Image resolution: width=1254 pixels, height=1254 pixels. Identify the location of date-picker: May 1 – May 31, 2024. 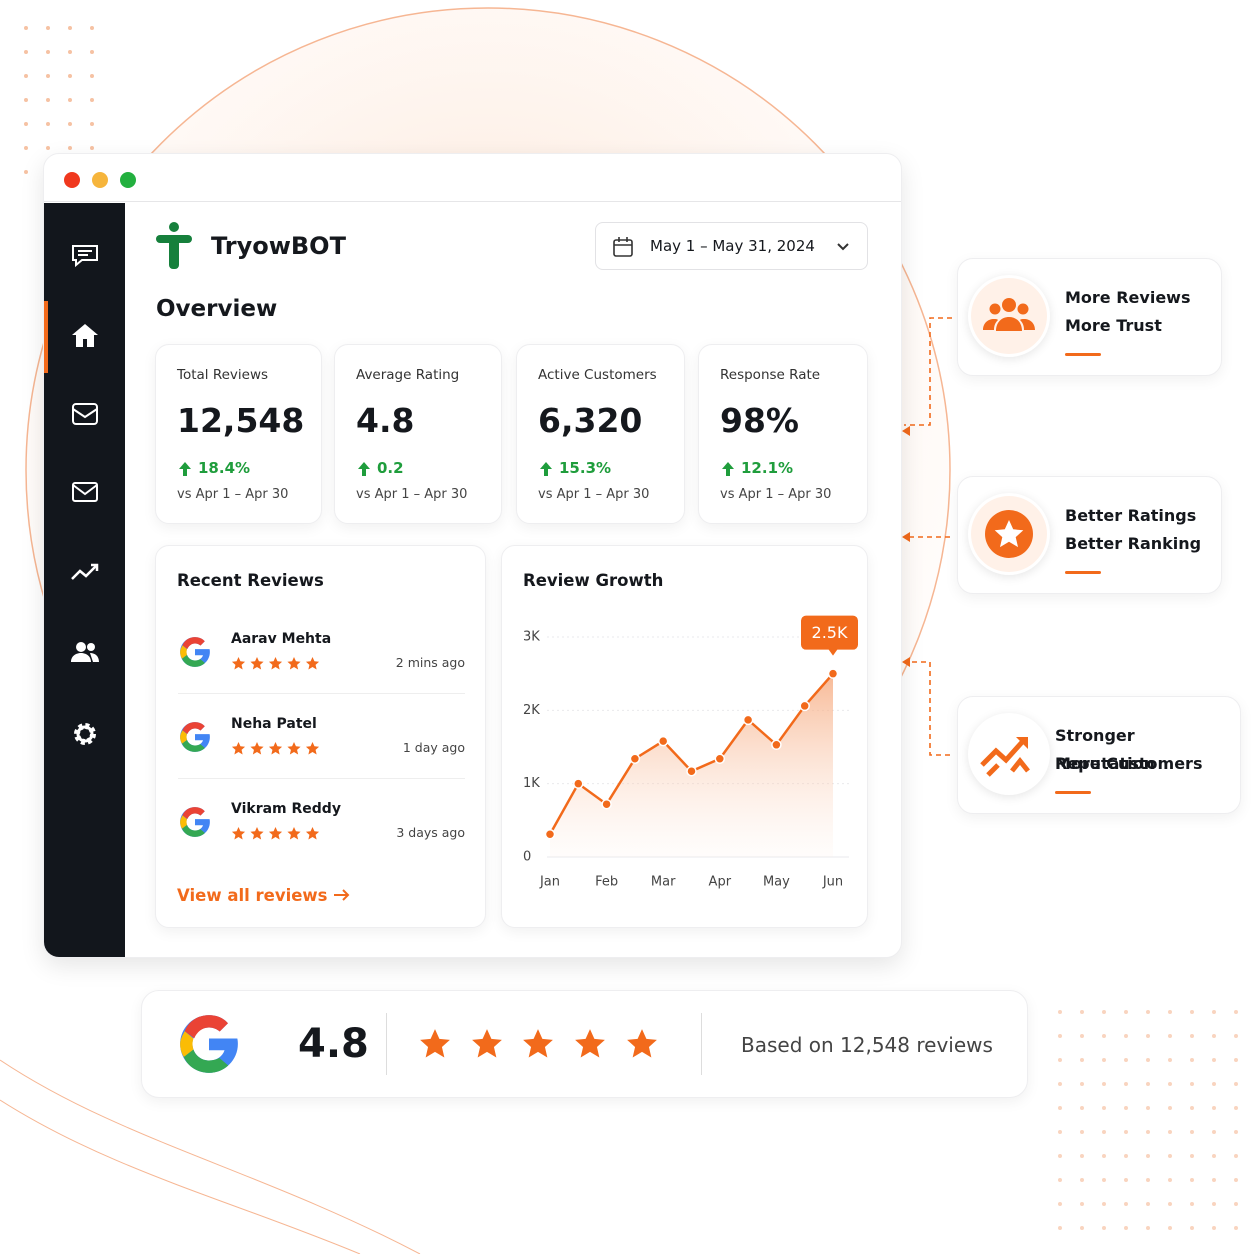
(731, 246).